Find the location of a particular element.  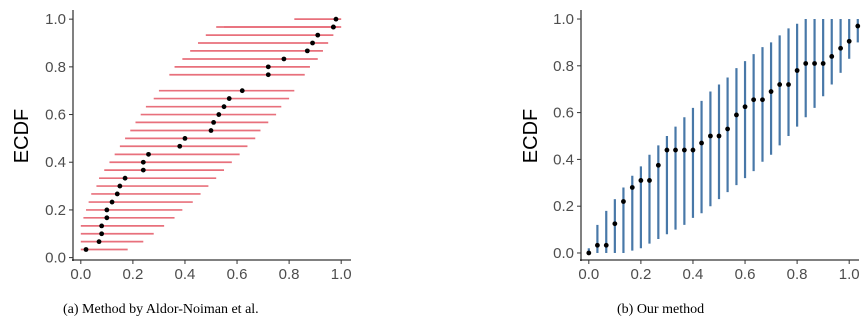

caption-b: (b) Our method is located at coordinates (661, 309).